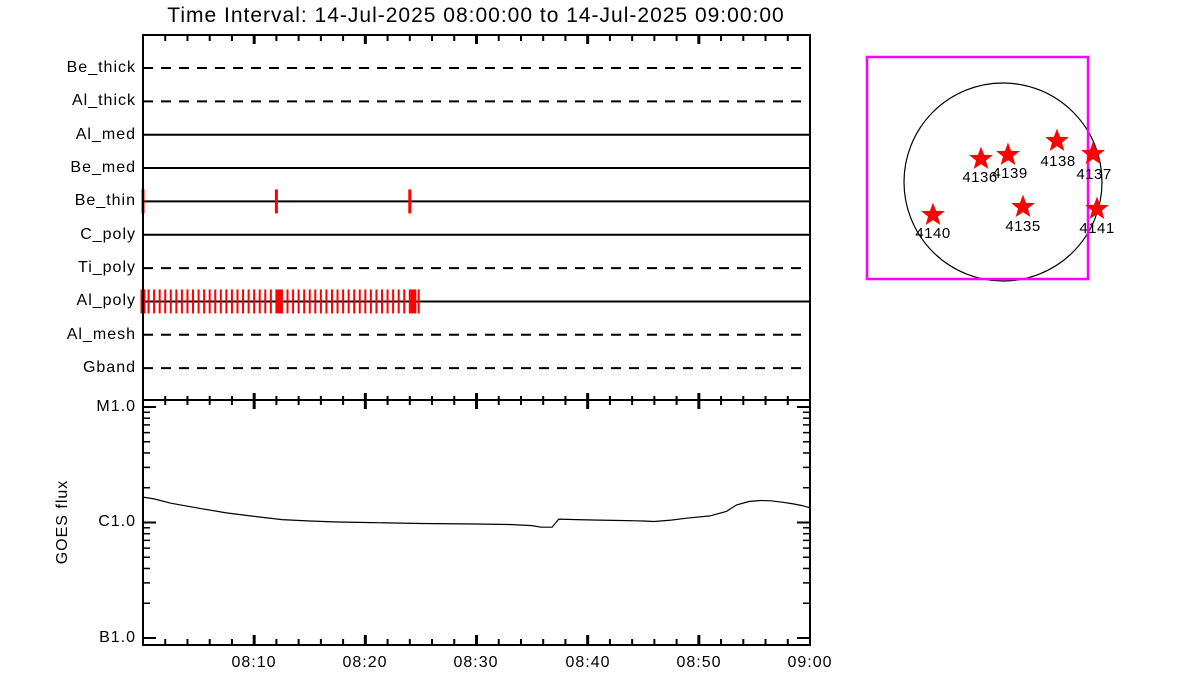  What do you see at coordinates (101, 67) in the screenshot?
I see `filter-label-be-thick: Be_thick` at bounding box center [101, 67].